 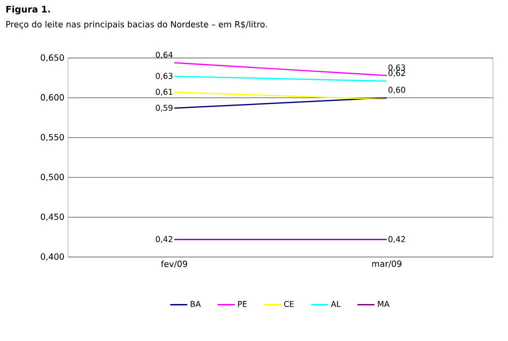 I want to click on chart-subtitle: Preço do leite nas principais bacias do Nordeste – em R$/litro., so click(x=136, y=25).